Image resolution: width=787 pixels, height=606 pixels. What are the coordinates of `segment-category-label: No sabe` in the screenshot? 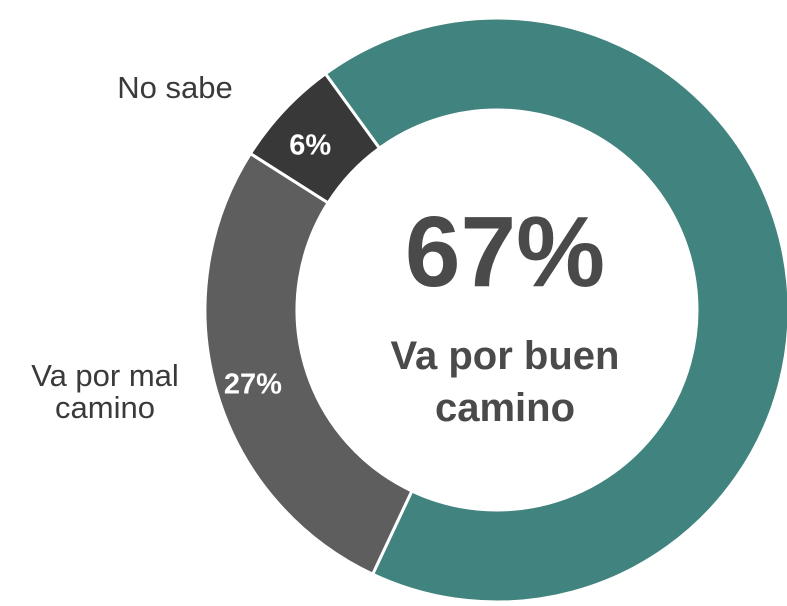 It's located at (175, 87).